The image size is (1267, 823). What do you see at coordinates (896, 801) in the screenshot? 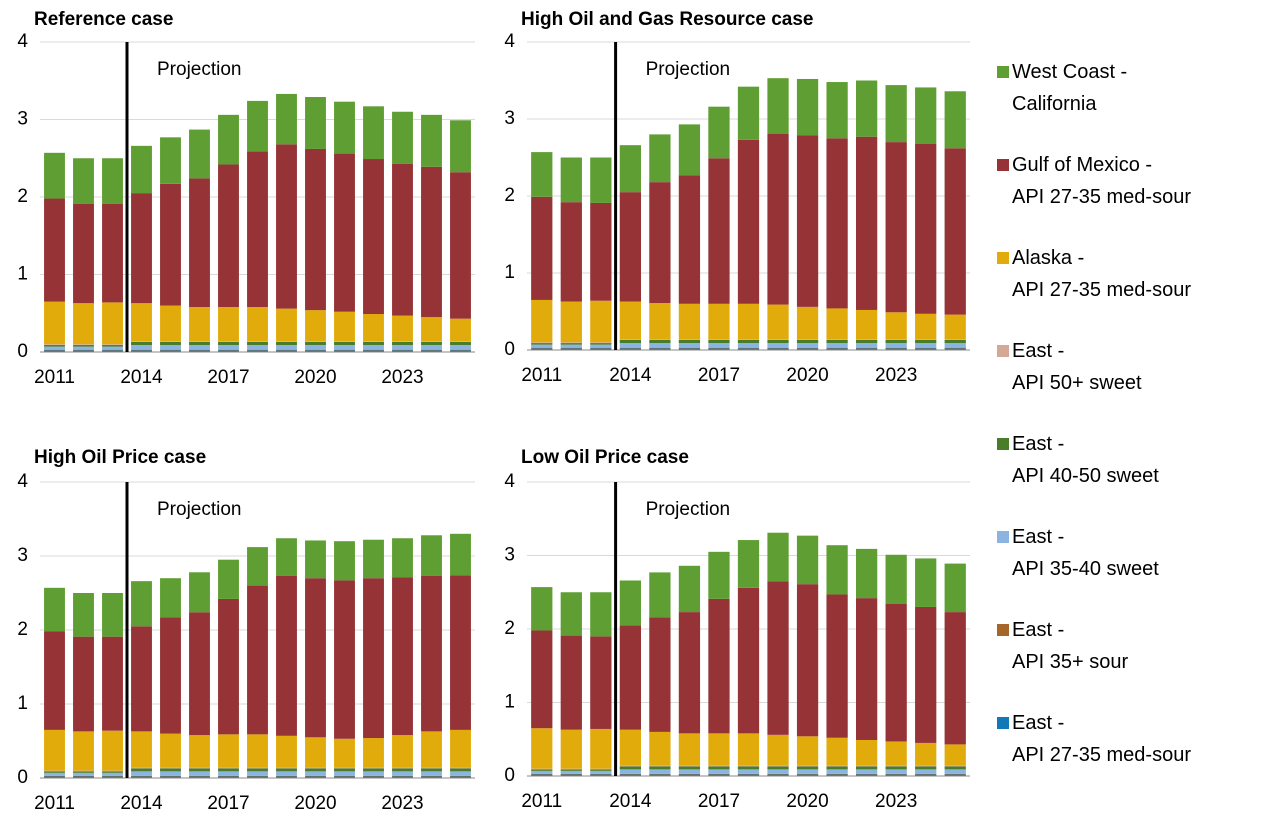
I see `x-tick-label: 2023` at bounding box center [896, 801].